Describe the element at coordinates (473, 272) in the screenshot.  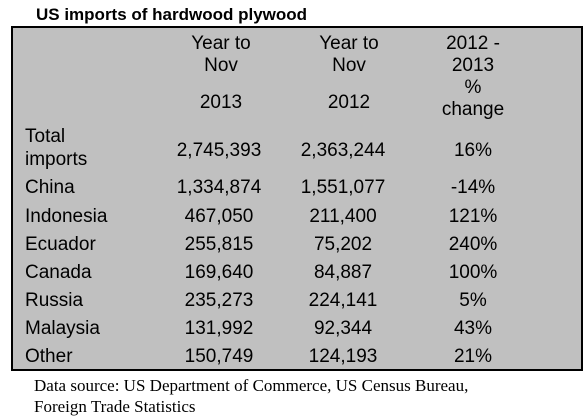
I see `table-cell-canada-change: 100%` at that location.